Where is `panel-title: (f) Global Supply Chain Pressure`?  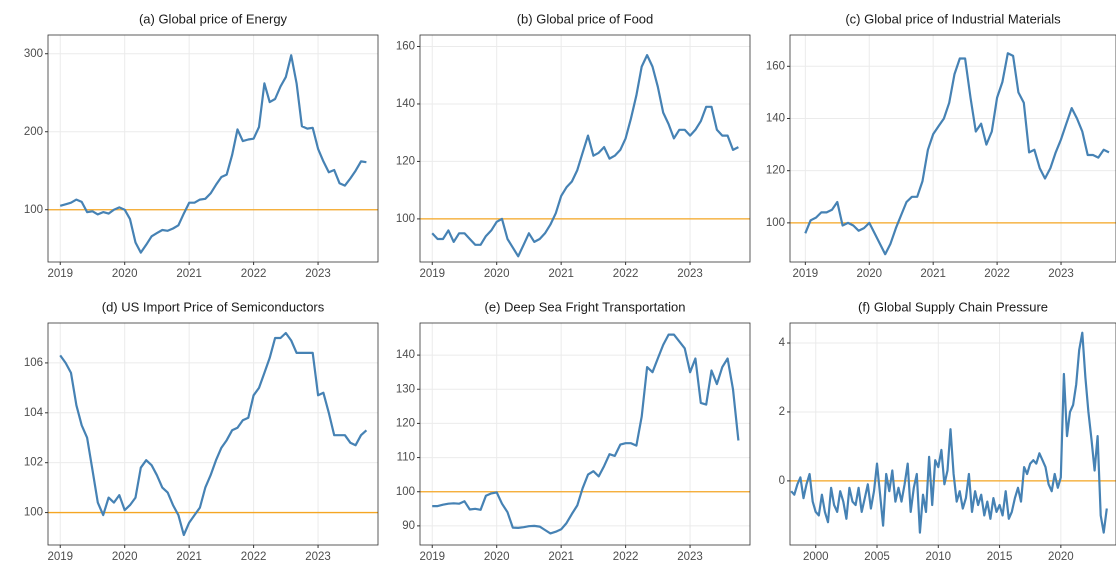
panel-title: (f) Global Supply Chain Pressure is located at coordinates (953, 306).